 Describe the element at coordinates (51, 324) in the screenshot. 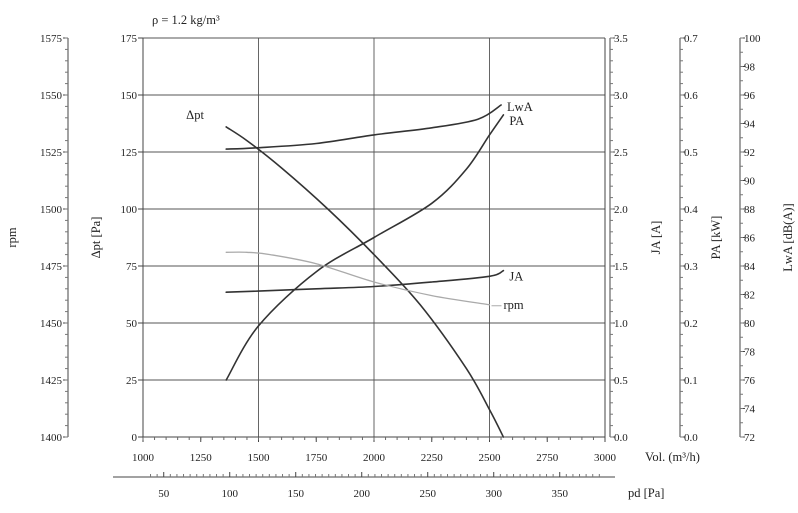

I see `rpm-tick-label: 1450` at that location.